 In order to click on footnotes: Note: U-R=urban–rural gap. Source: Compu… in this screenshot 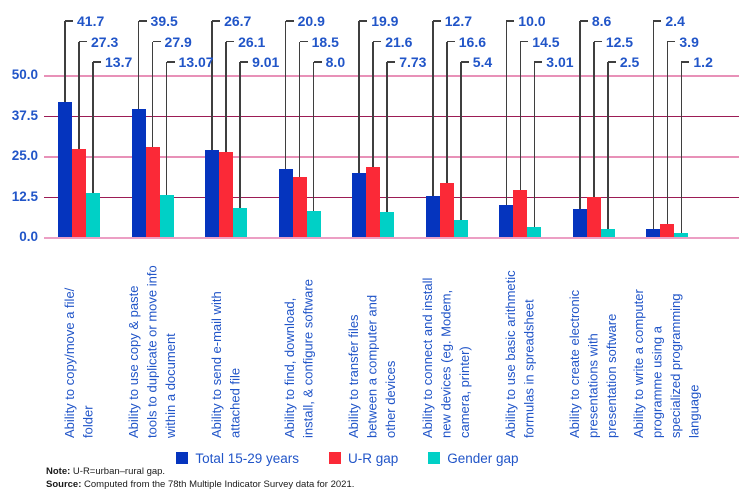, I will do `click(200, 478)`.